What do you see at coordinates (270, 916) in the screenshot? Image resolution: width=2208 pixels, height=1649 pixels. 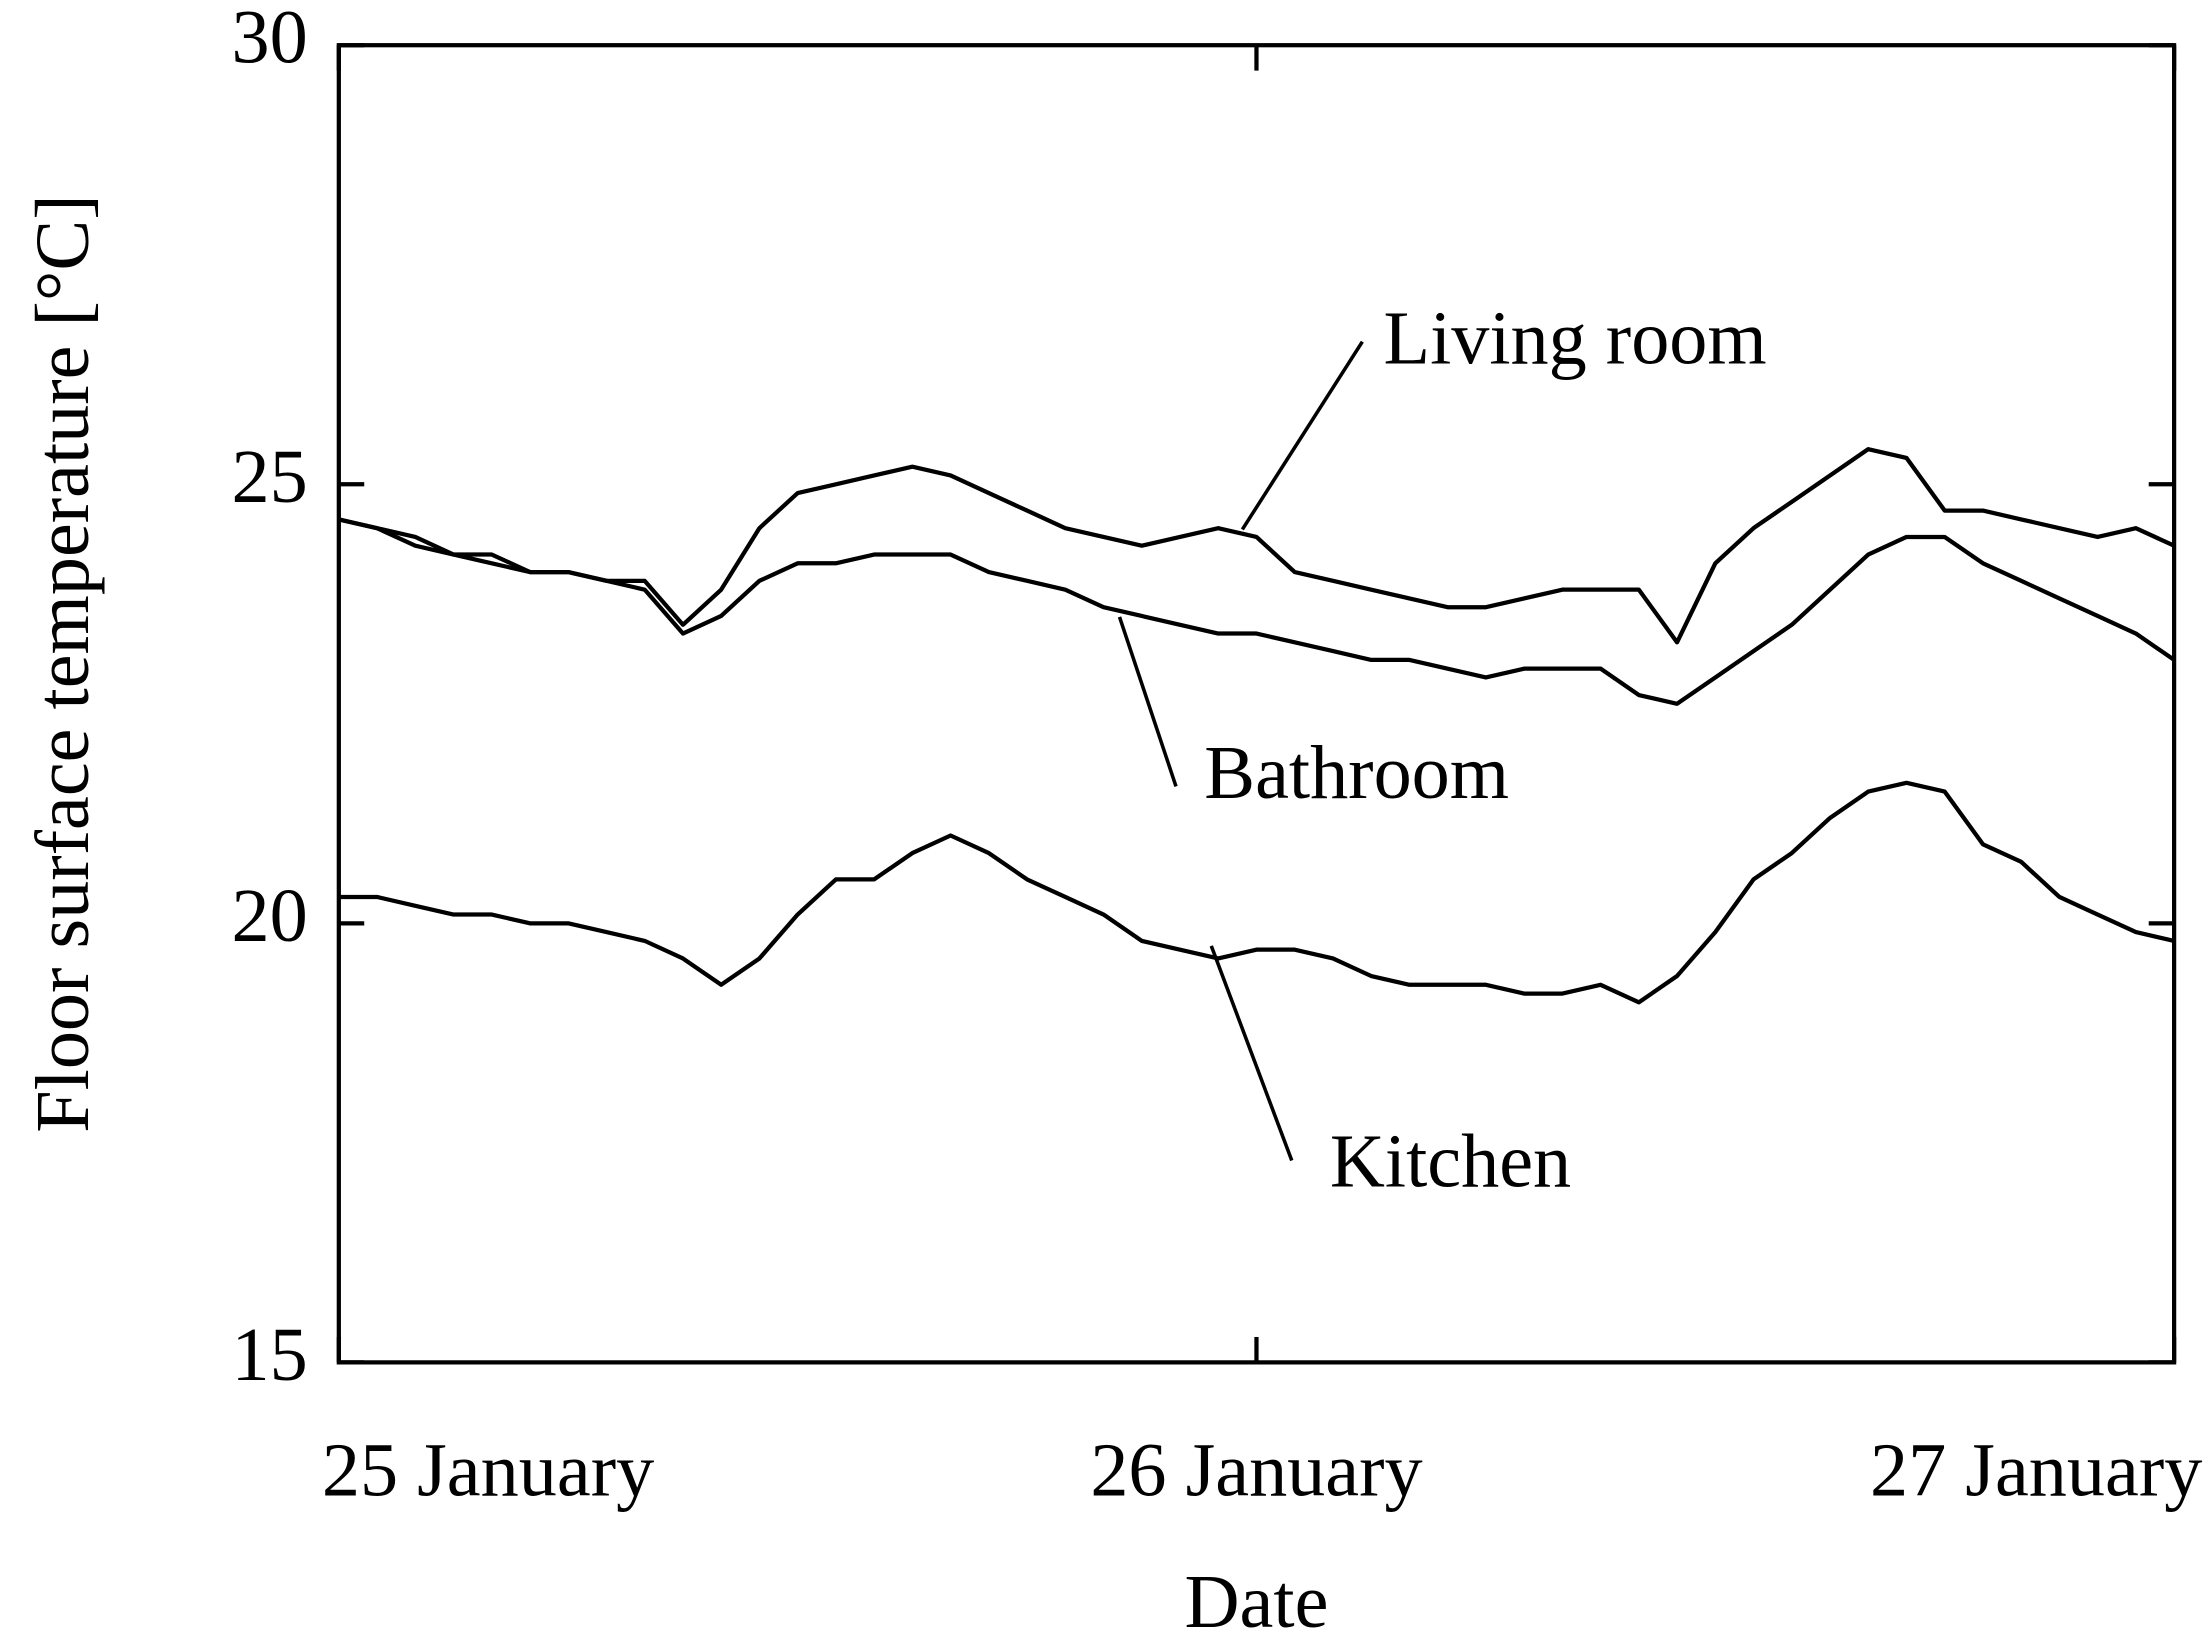 I see `y-tick-label: 20` at bounding box center [270, 916].